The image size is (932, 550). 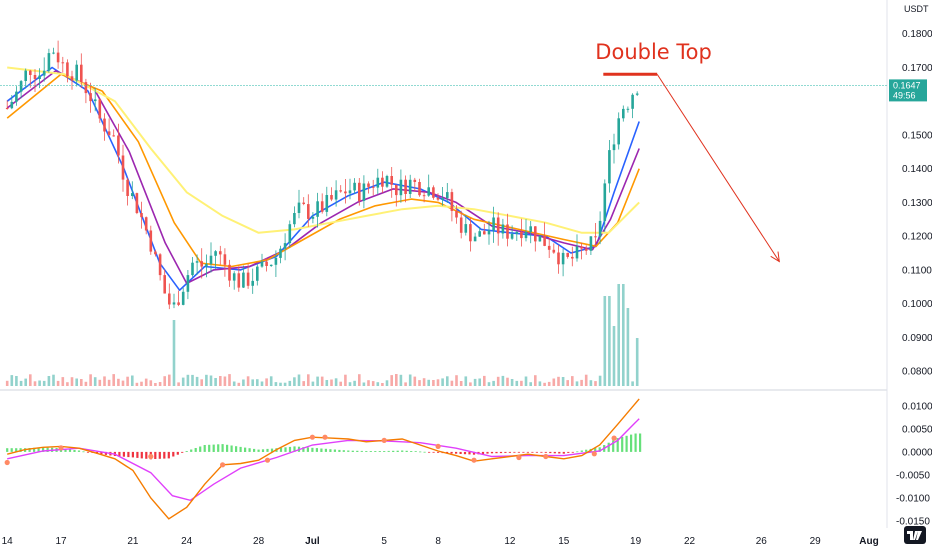 What do you see at coordinates (133, 541) in the screenshot?
I see `time-tick-label: 21` at bounding box center [133, 541].